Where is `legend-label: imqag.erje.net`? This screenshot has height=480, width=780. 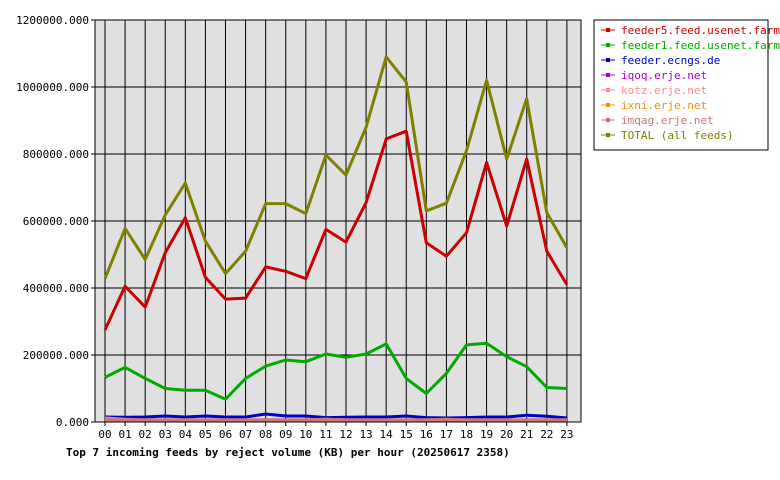 legend-label: imqag.erje.net is located at coordinates (667, 120).